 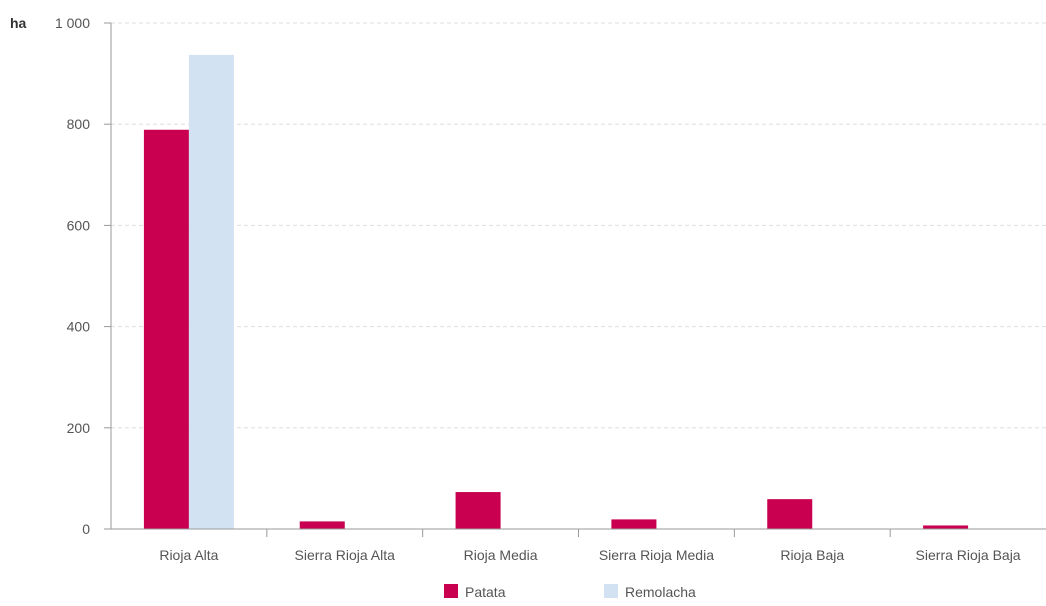 I want to click on y-tick-label: 600, so click(x=79, y=225).